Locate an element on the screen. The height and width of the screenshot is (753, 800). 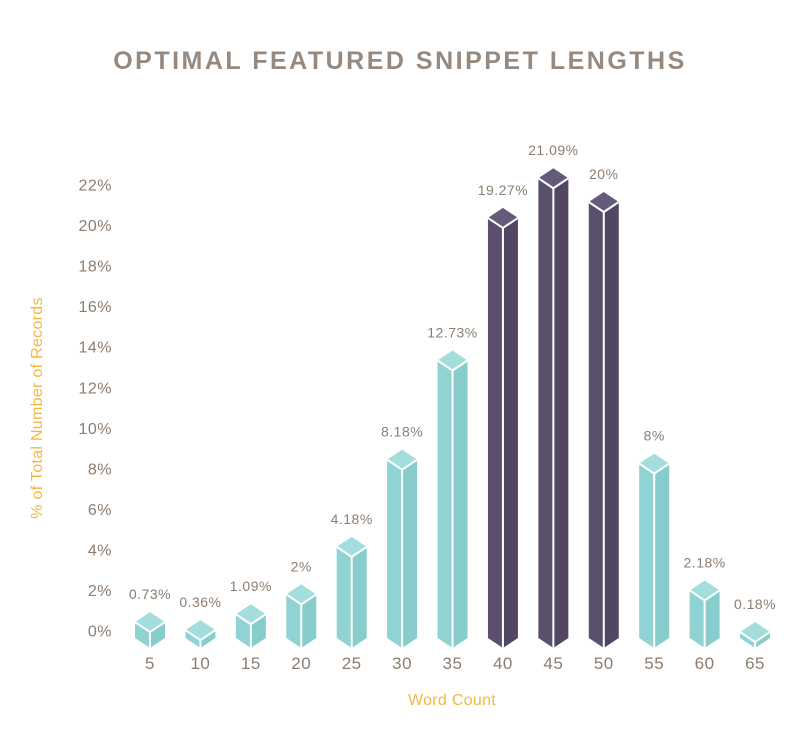
x-axis-tick-labels: 5 10 15 20 25 30 35 40 45 50 55 60 65 is located at coordinates (455, 663).